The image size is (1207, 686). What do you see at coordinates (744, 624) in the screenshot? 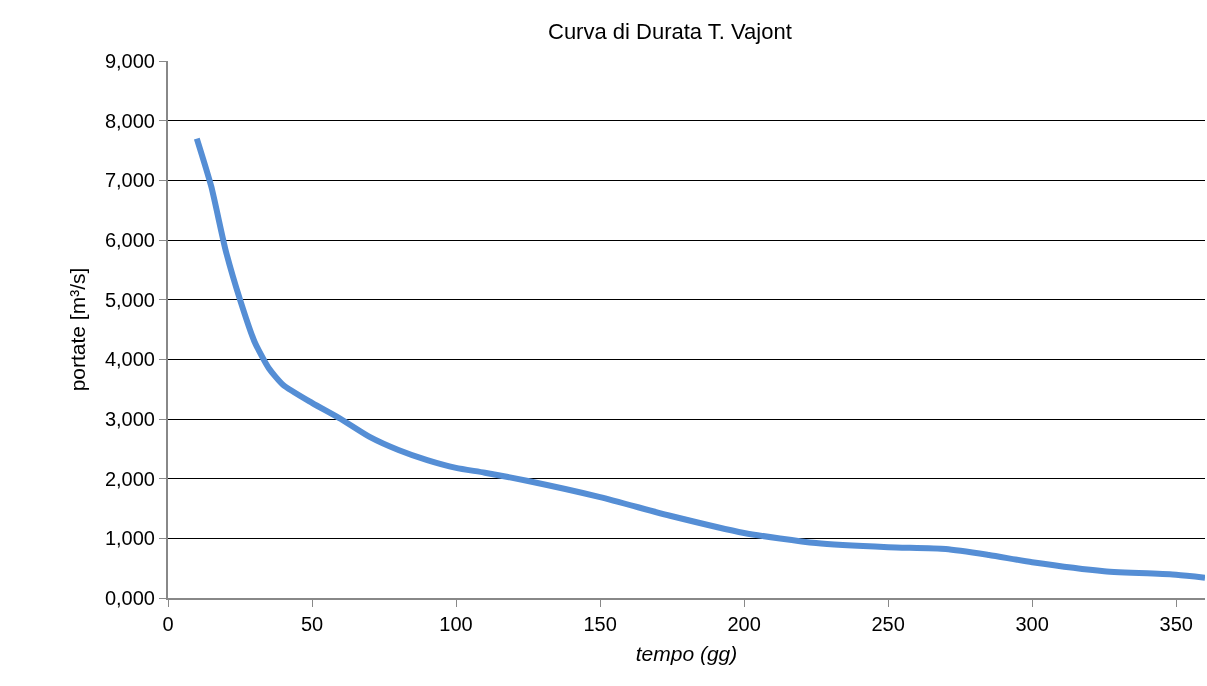
I see `x-tick-label: 200` at bounding box center [744, 624].